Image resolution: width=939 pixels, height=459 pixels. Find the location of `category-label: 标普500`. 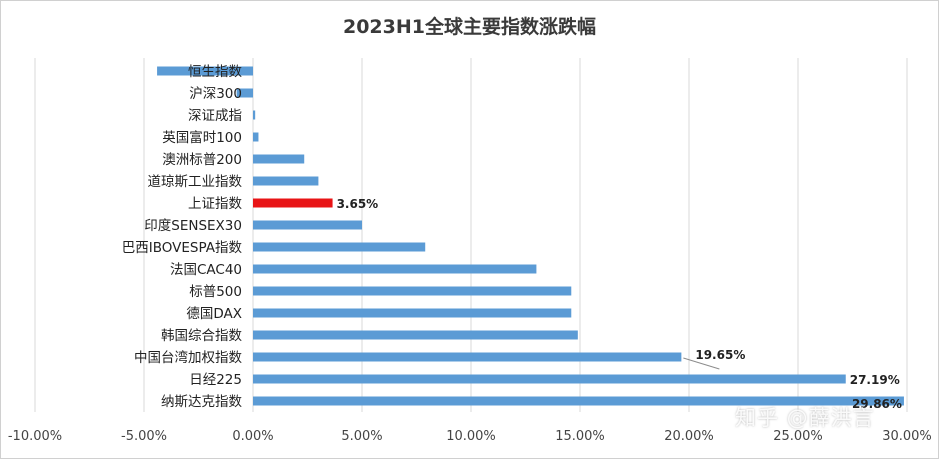

category-label: 标普500 is located at coordinates (215, 292).